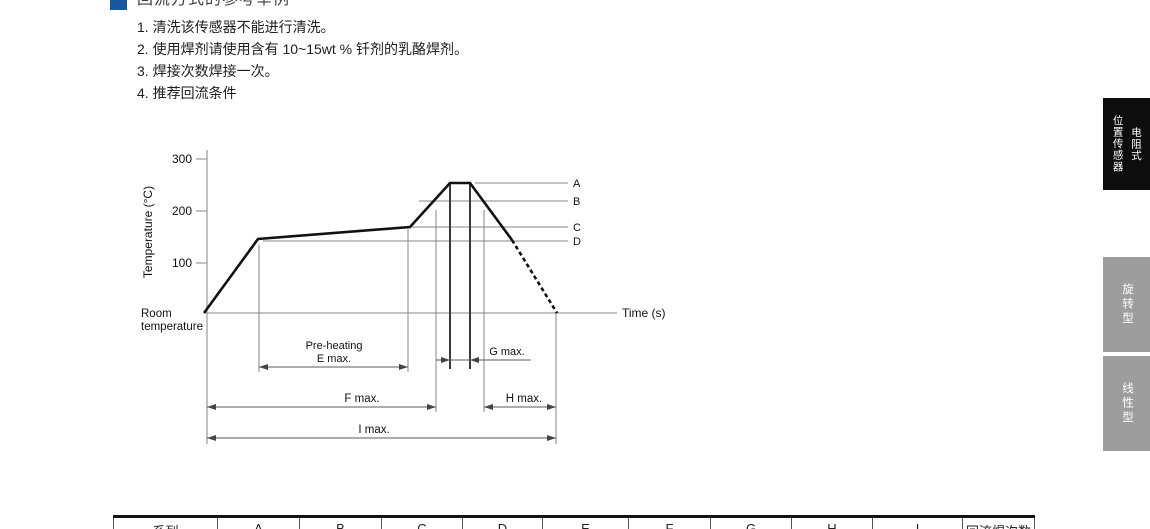  What do you see at coordinates (1126, 144) in the screenshot?
I see `sidebar-tab-resistive-position-sensor: 电阻式 位置传感器` at bounding box center [1126, 144].